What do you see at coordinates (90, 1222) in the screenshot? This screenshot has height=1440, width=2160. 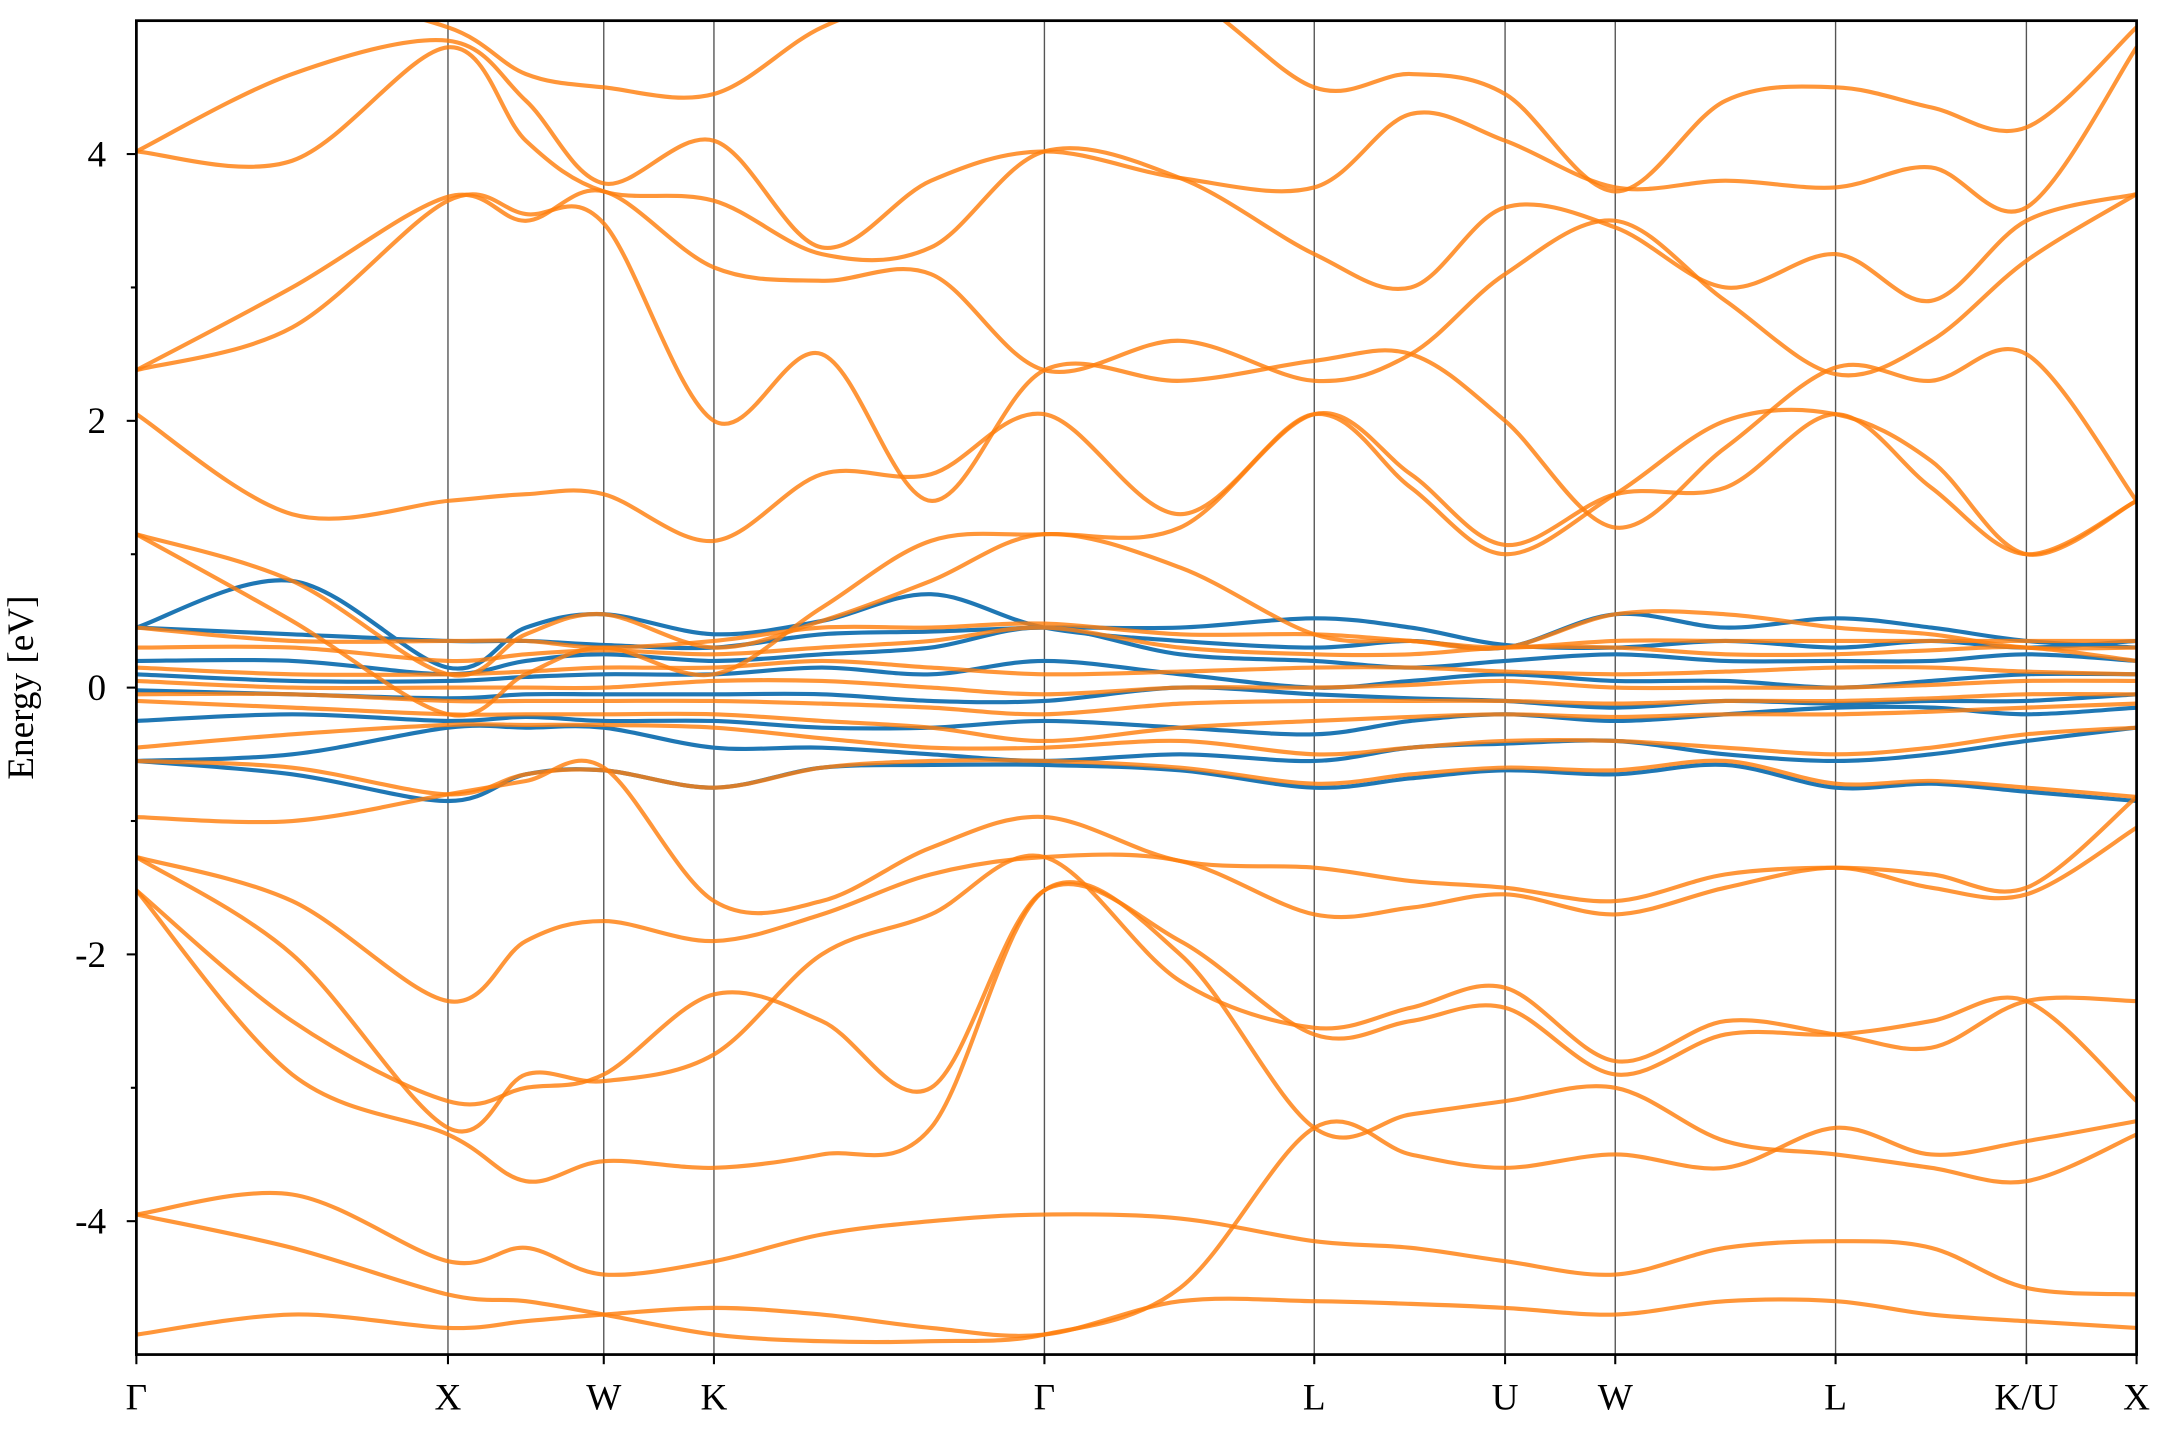 I see `y-tick-label: -4` at bounding box center [90, 1222].